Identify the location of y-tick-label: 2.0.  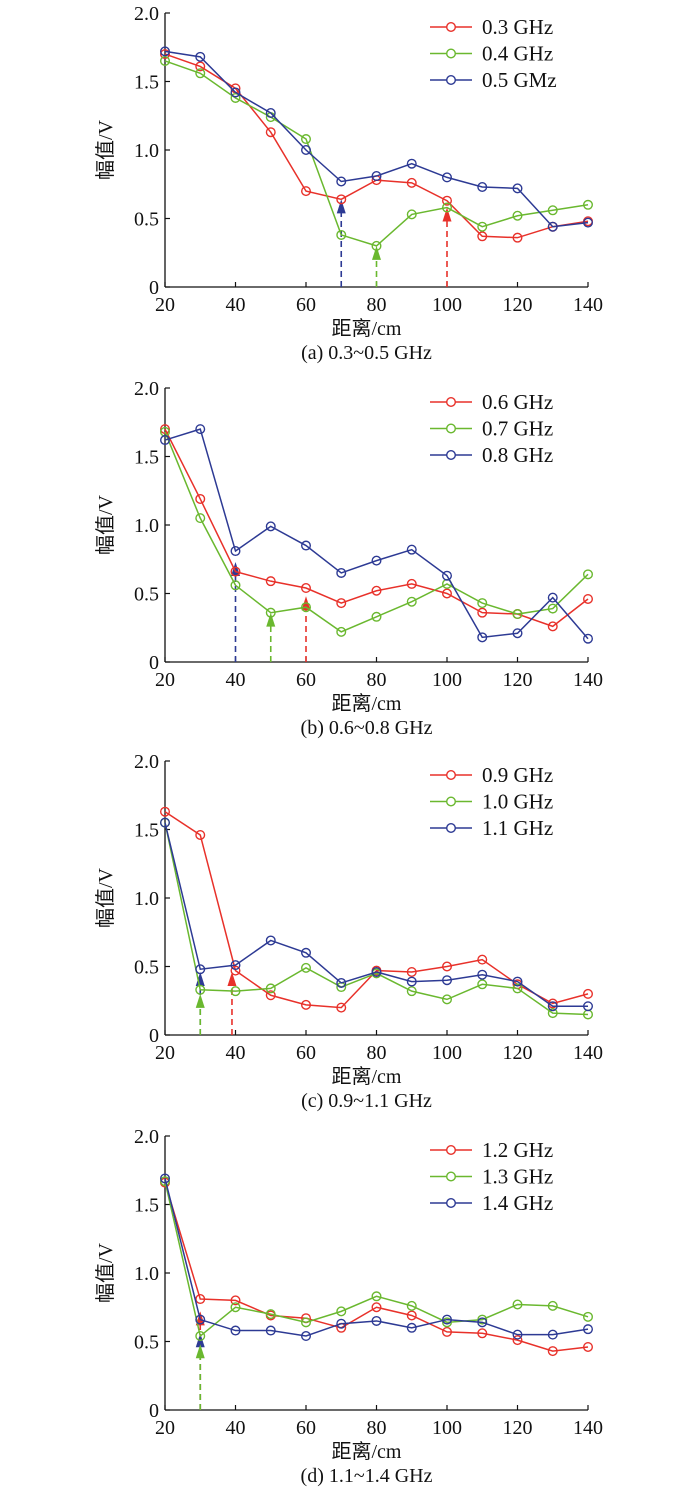
(146, 389).